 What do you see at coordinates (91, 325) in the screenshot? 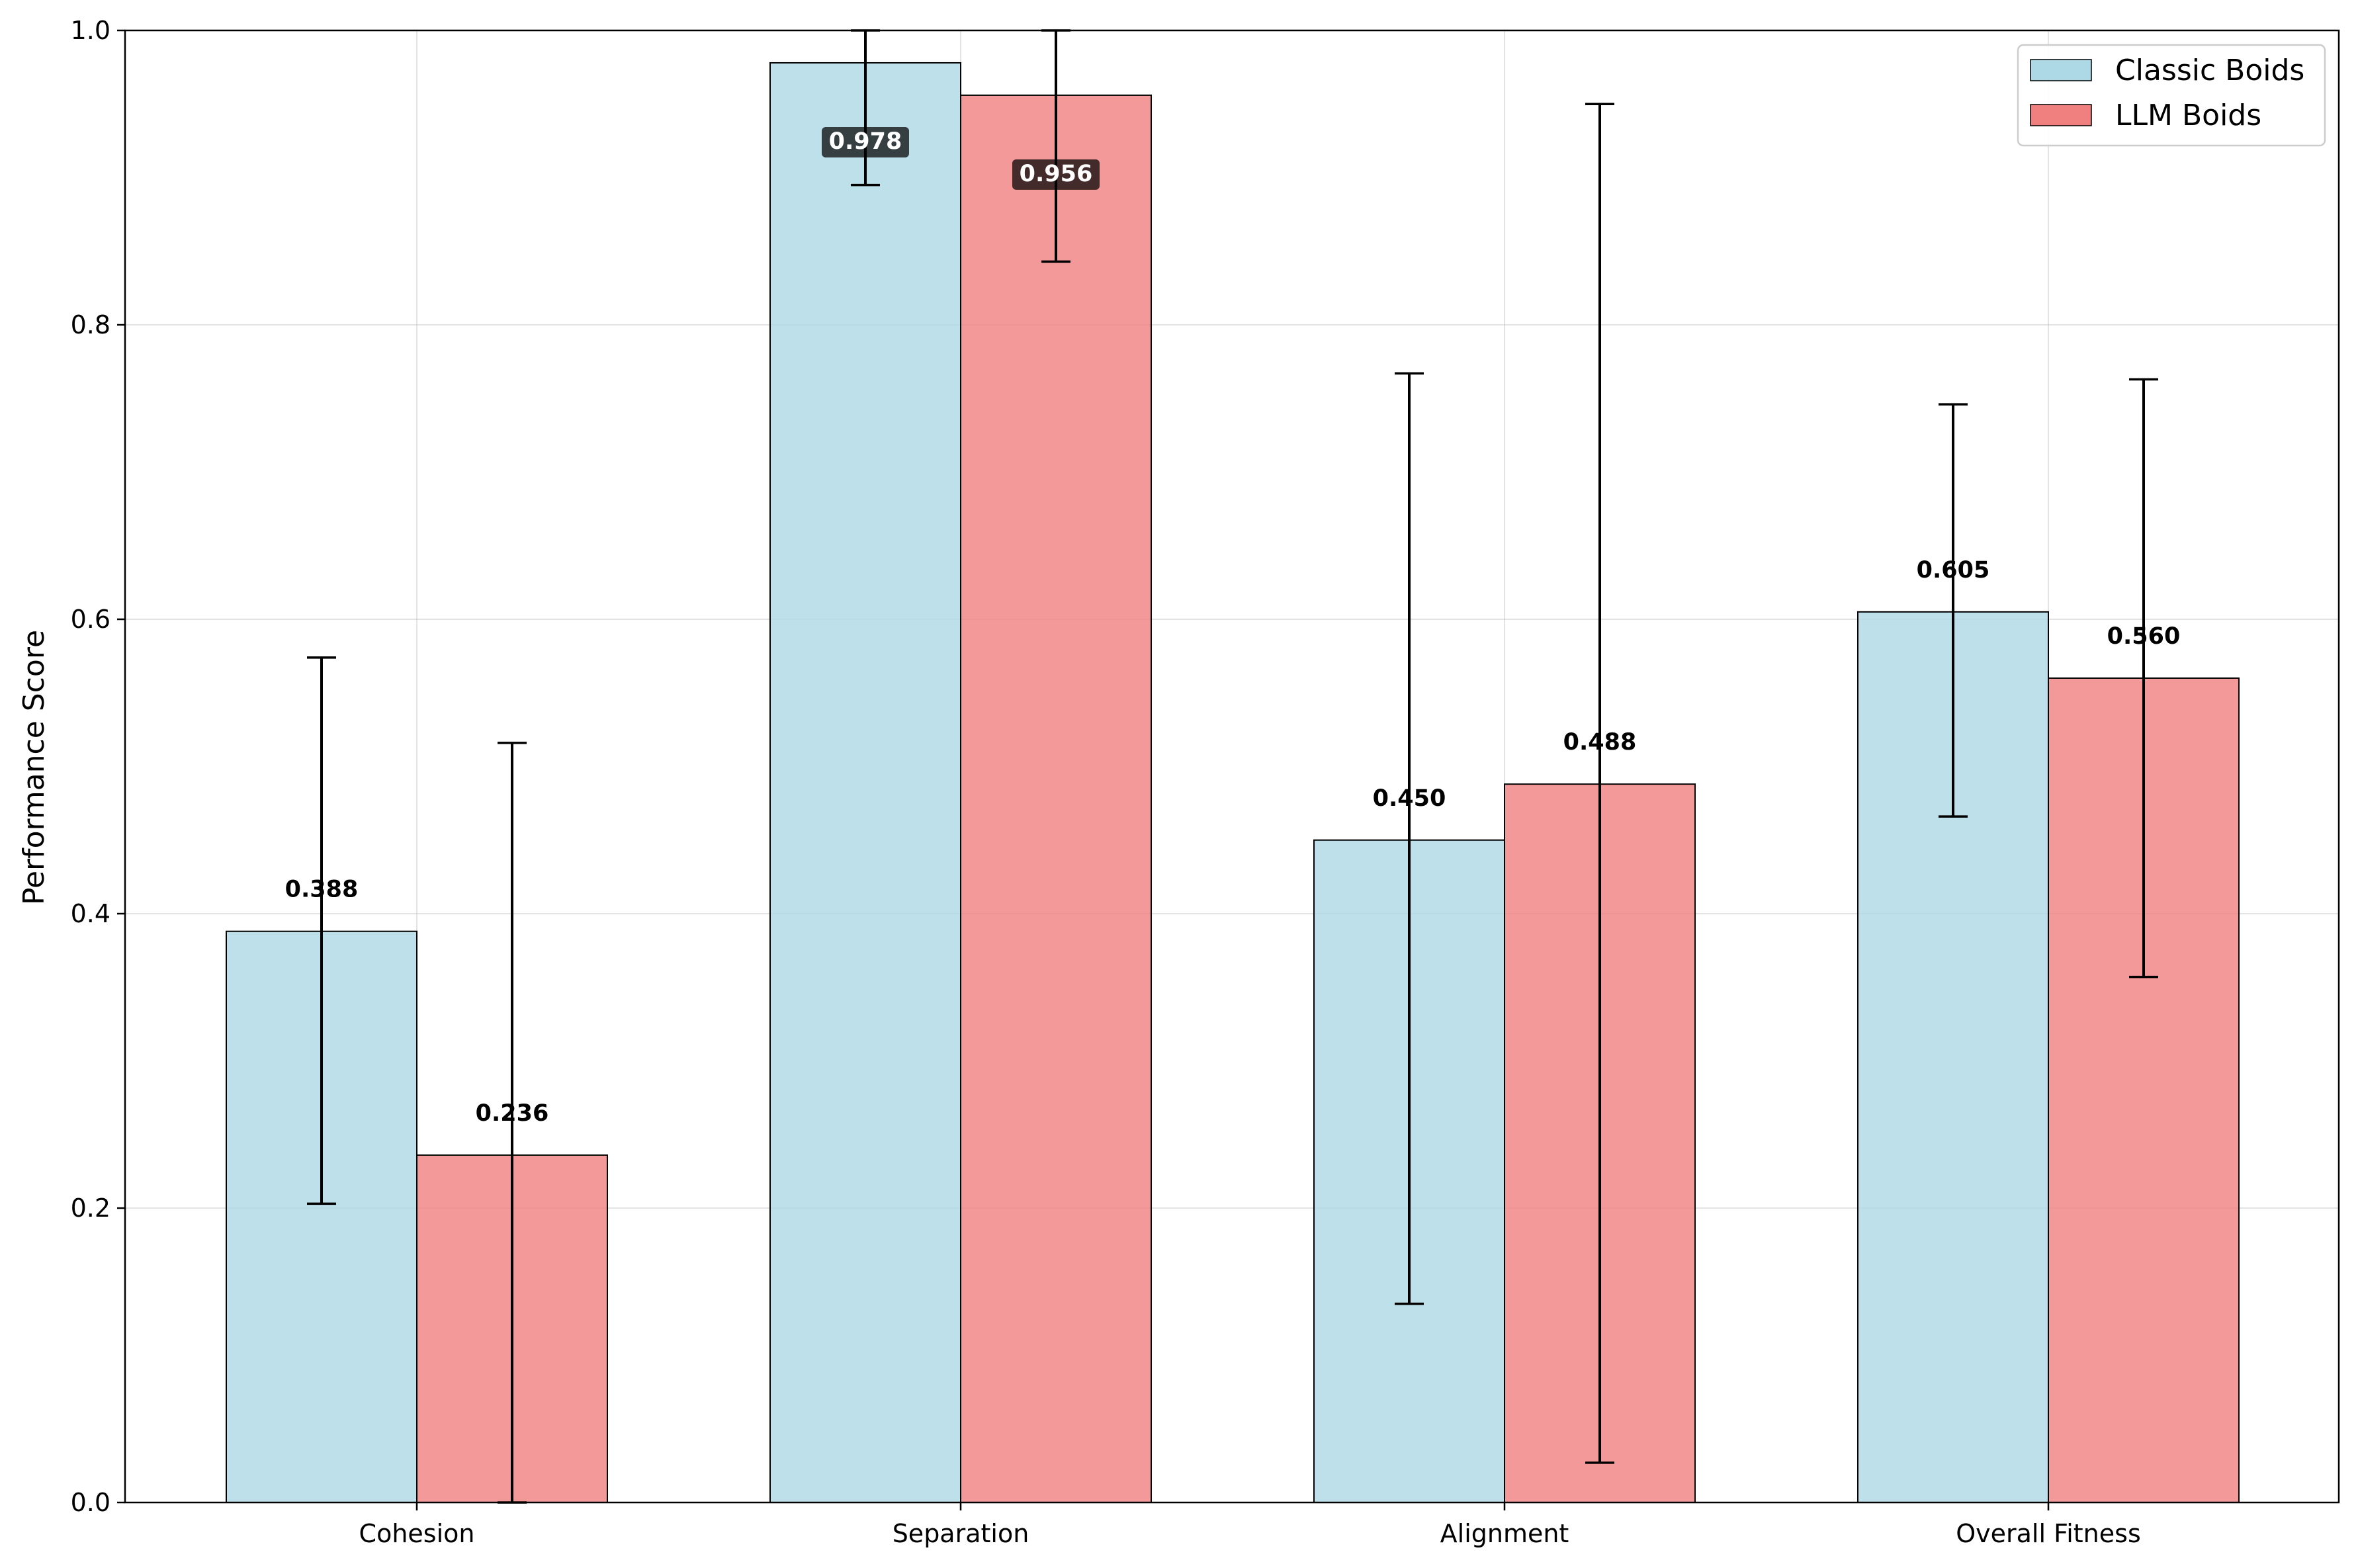
I see `y-tick-label: 0.8` at bounding box center [91, 325].